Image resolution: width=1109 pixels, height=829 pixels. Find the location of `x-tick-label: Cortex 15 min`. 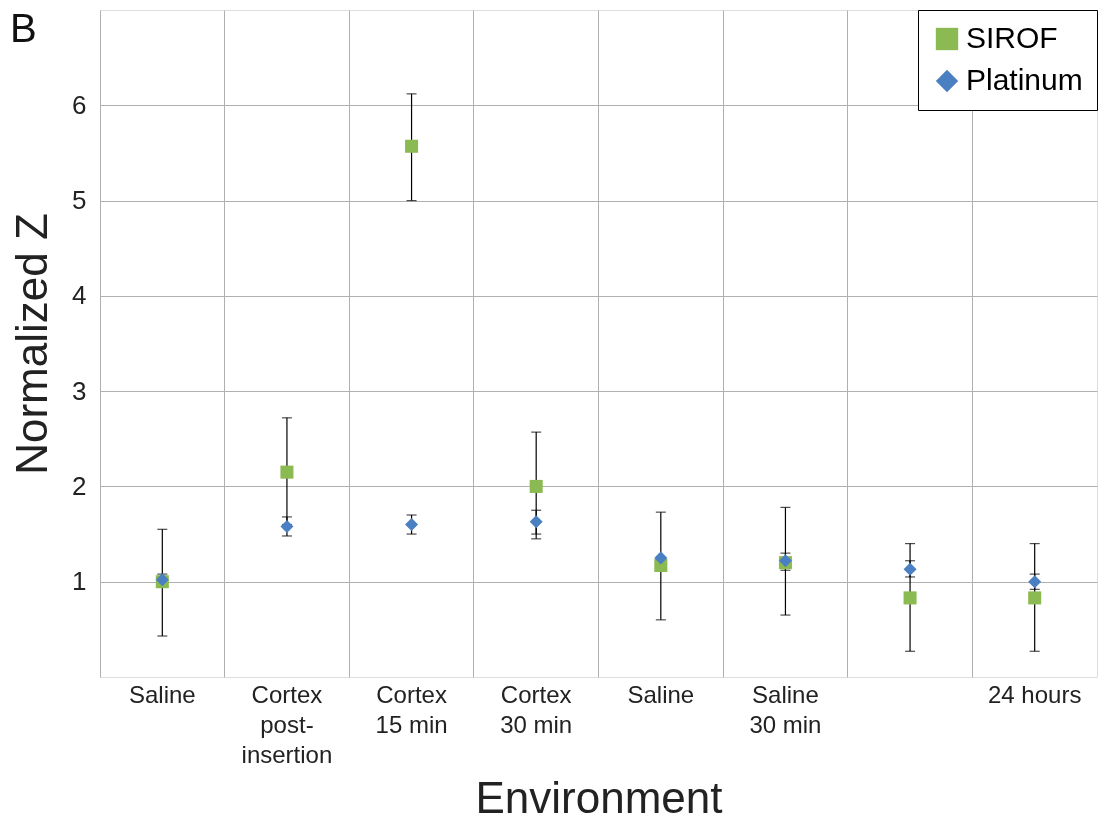

x-tick-label: Cortex 15 min is located at coordinates (411, 709).